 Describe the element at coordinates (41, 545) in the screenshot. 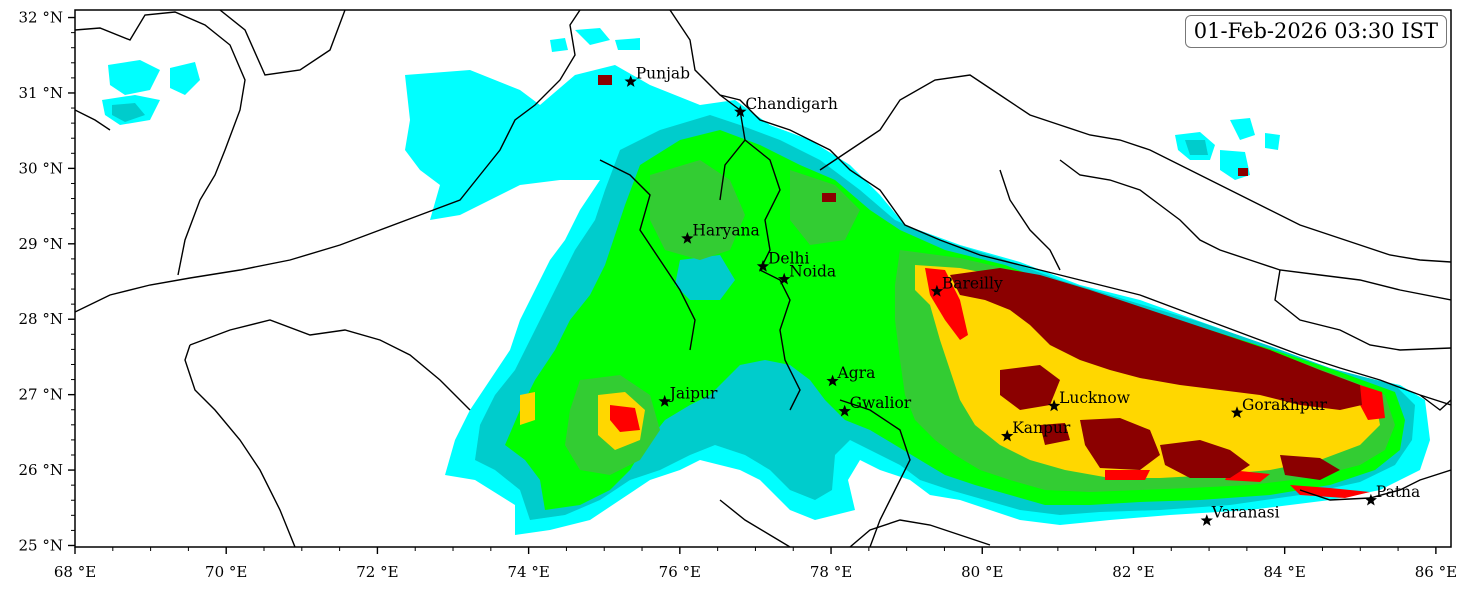

I see `y-tick-label: 25 °N` at that location.